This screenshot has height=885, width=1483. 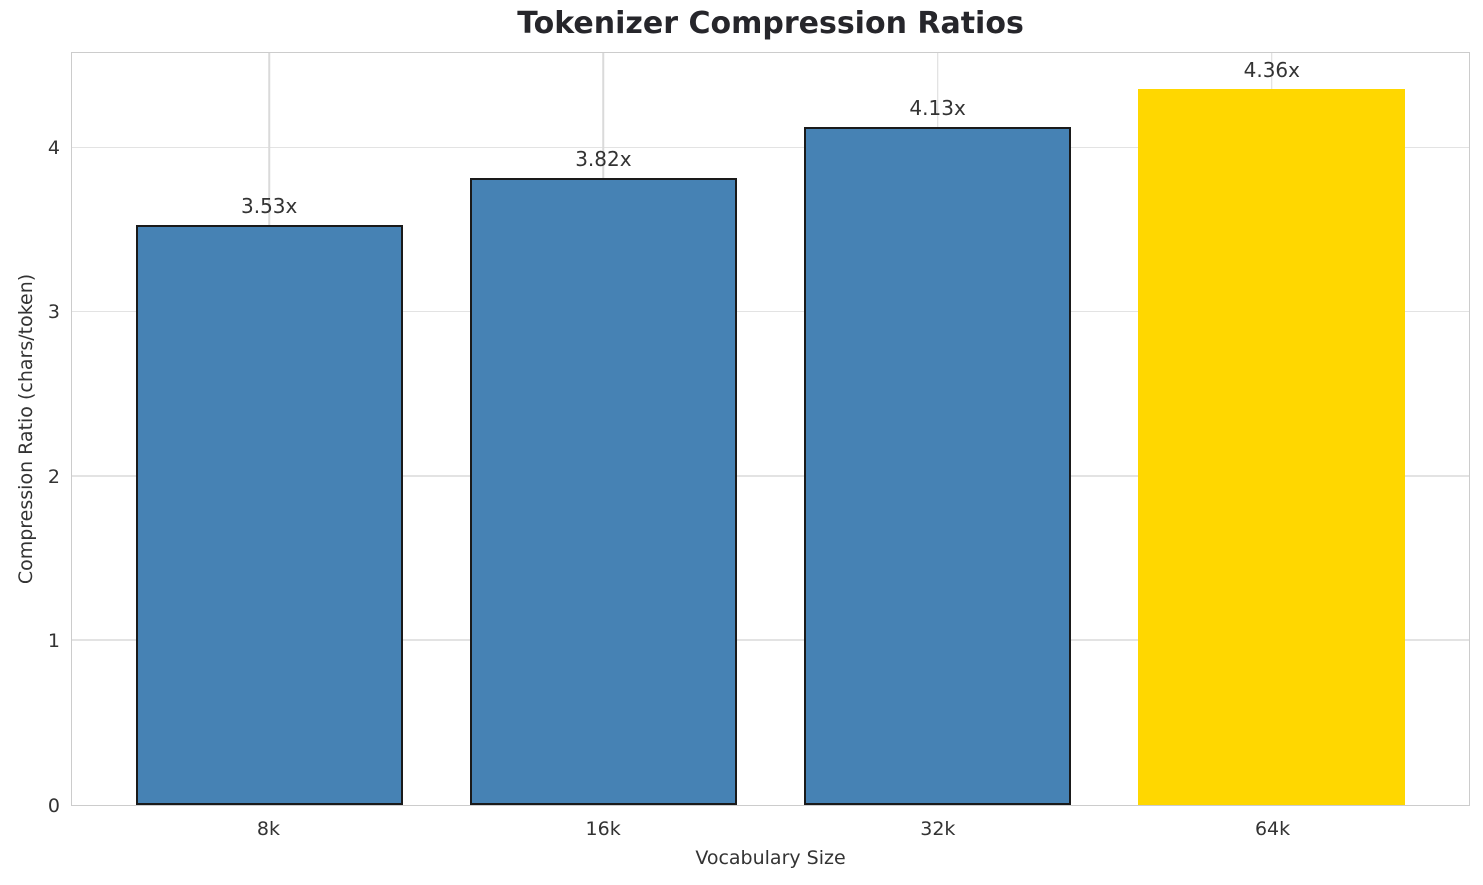 What do you see at coordinates (603, 158) in the screenshot?
I see `bar-value-label: 3.82x` at bounding box center [603, 158].